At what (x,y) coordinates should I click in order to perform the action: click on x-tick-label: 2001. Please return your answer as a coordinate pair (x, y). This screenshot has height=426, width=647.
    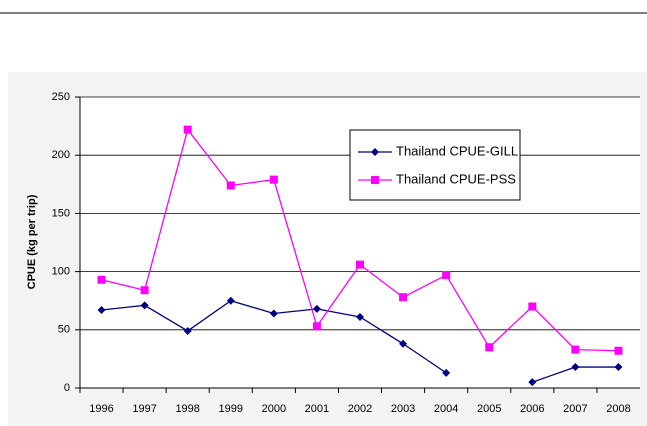
    Looking at the image, I should click on (317, 409).